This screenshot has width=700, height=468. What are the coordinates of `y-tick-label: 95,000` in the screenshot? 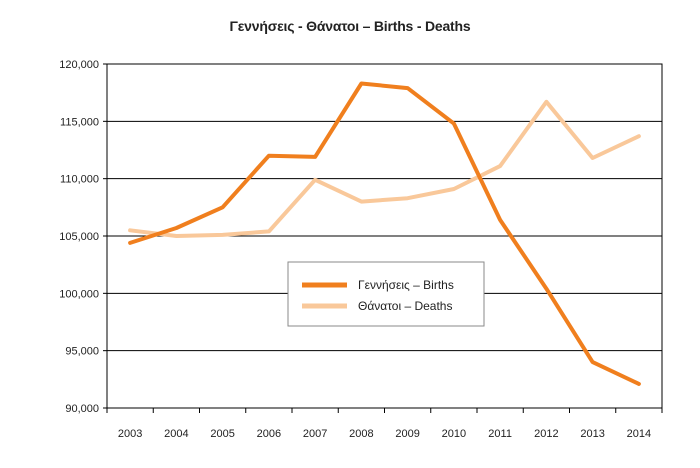 It's located at (82, 352).